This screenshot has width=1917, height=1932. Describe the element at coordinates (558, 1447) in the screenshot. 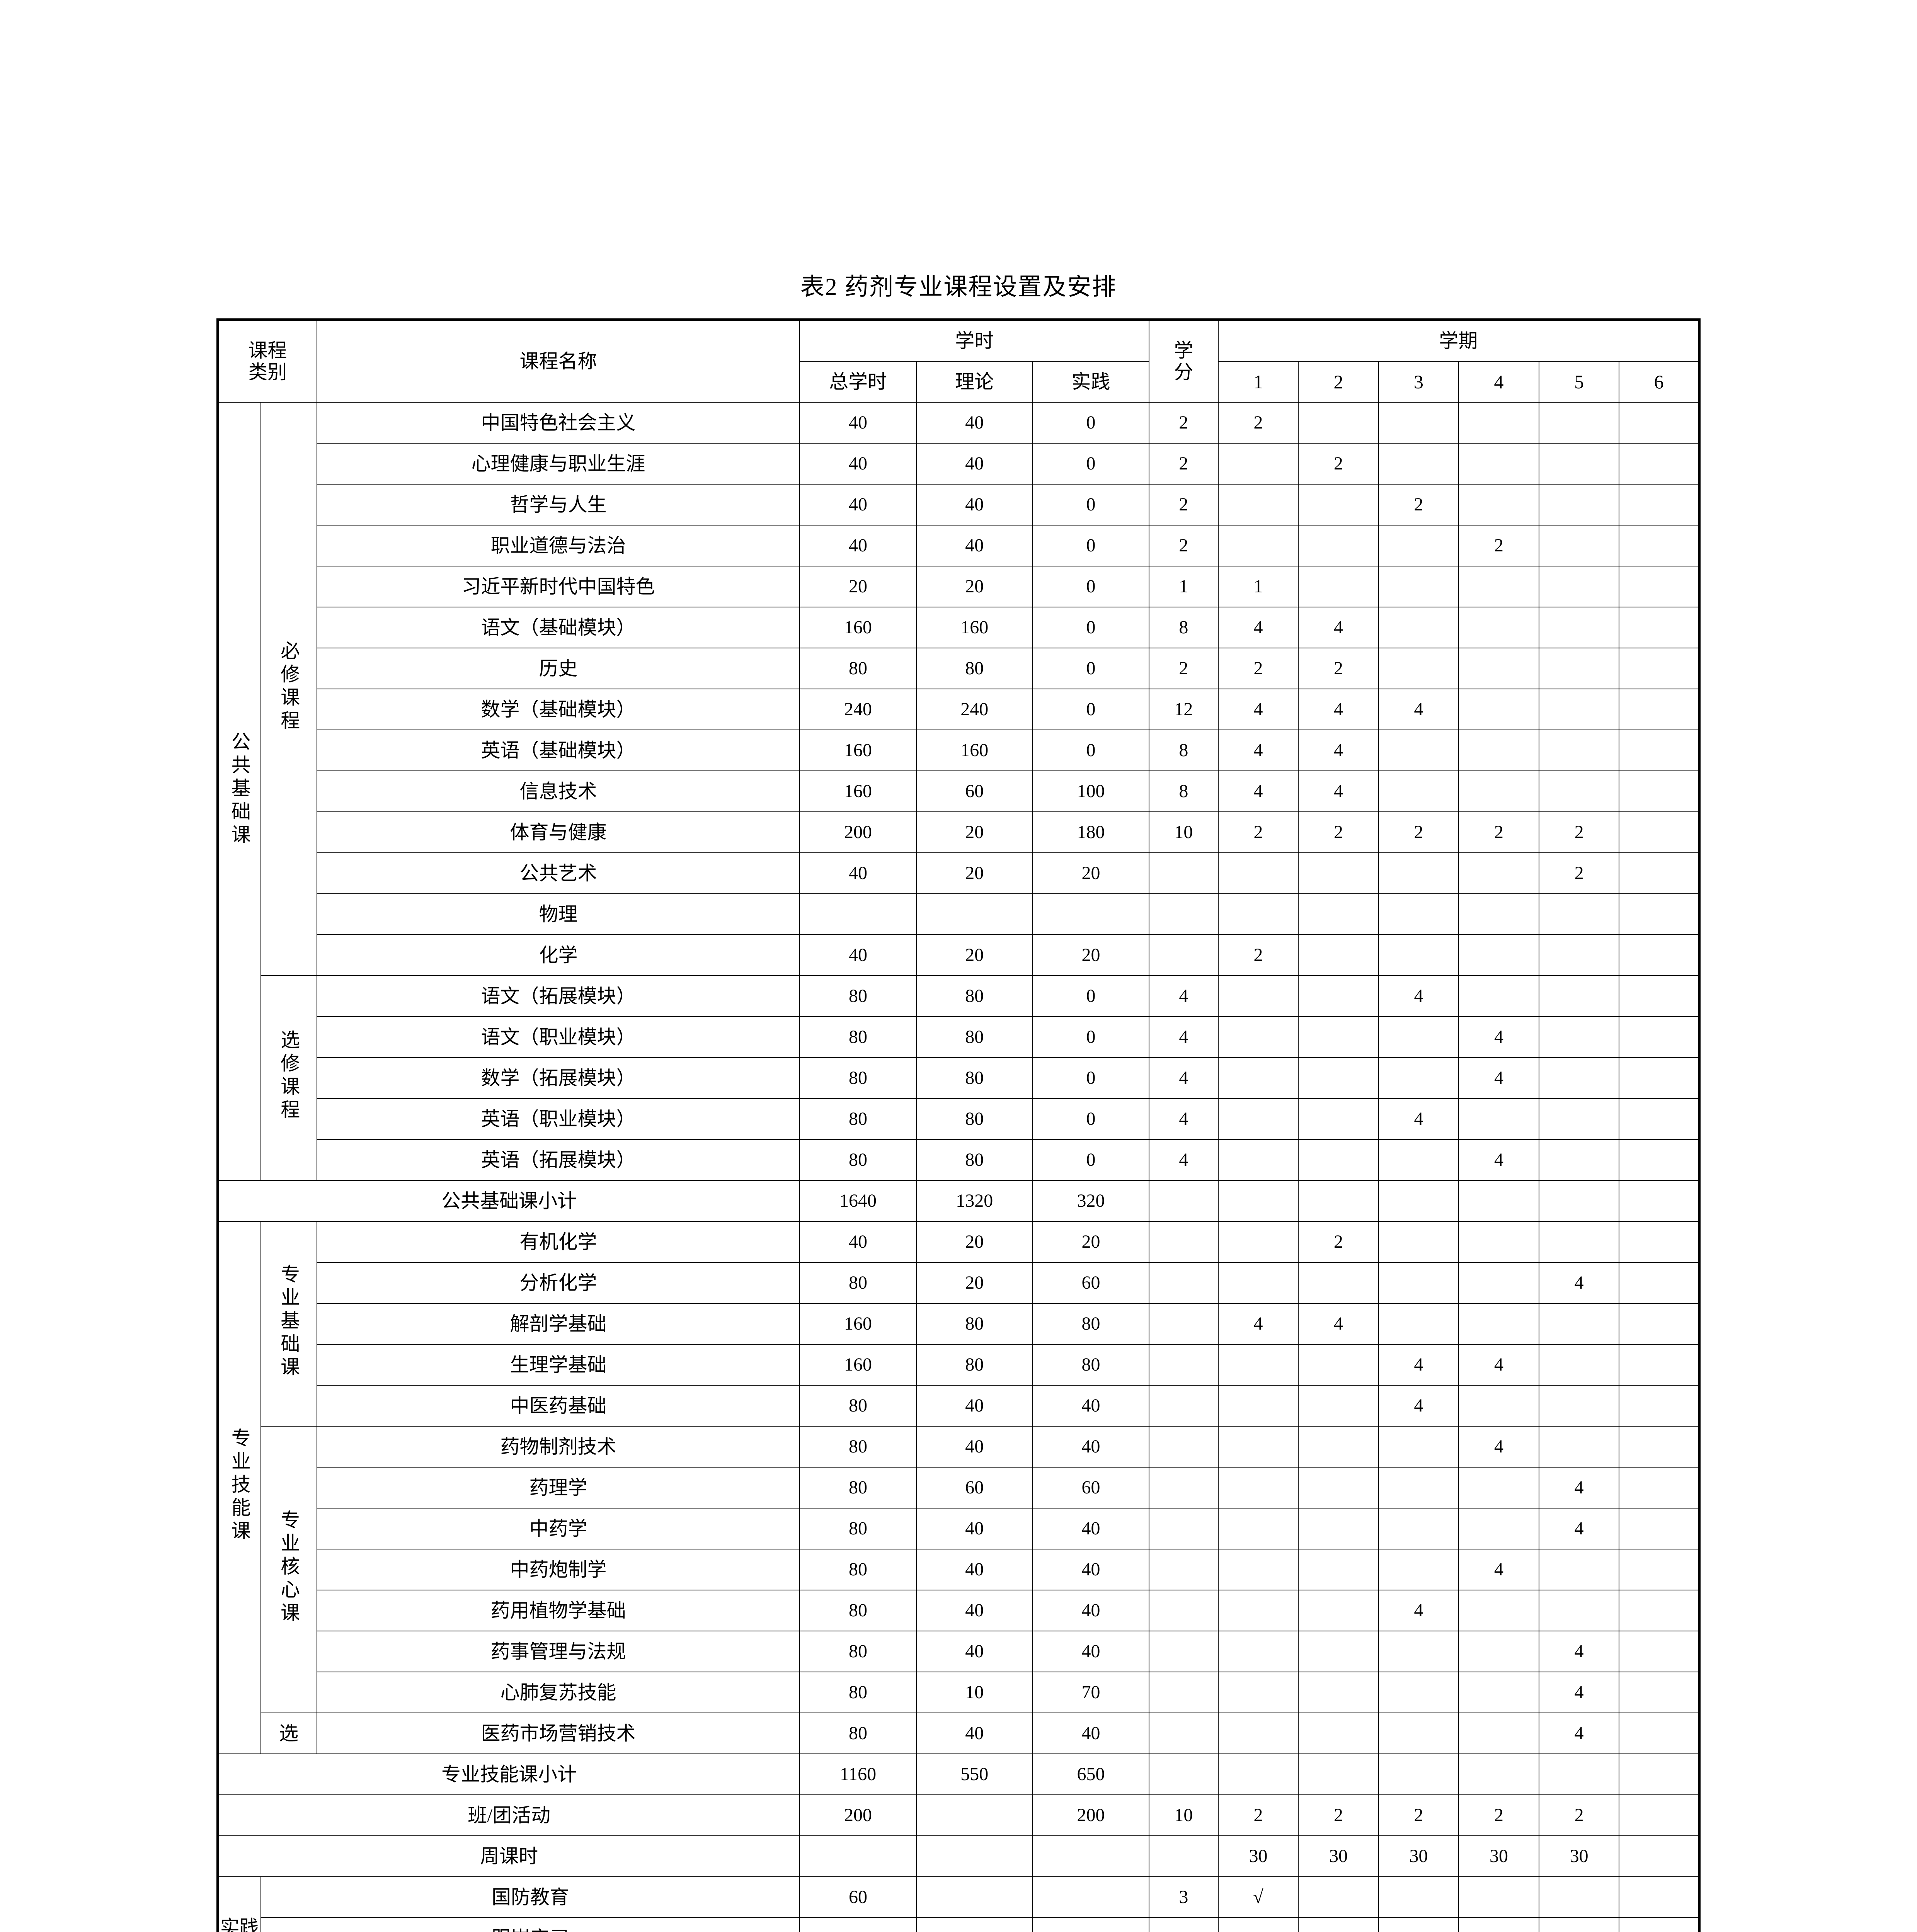

I see `course-name: 药物制剂技术` at that location.